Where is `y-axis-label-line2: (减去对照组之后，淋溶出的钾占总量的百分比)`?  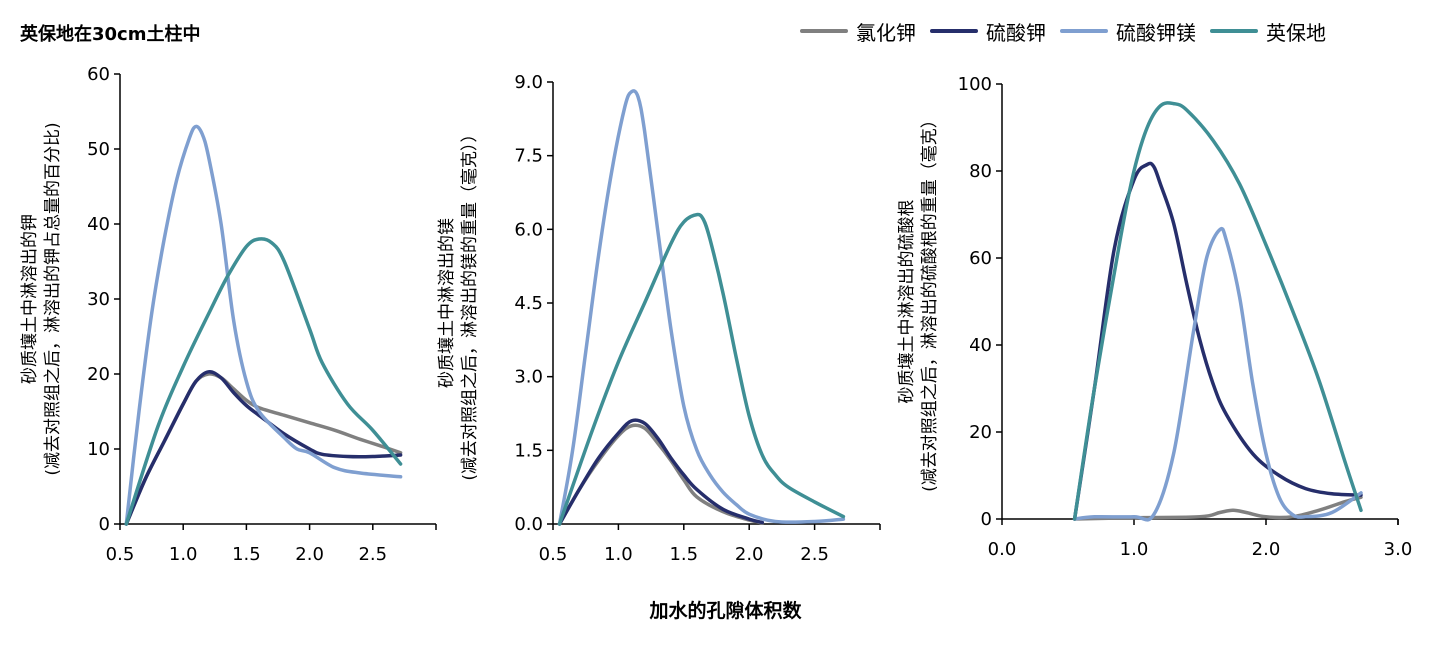
y-axis-label-line2: (减去对照组之后，淋溶出的钾占总量的百分比) is located at coordinates (53, 298).